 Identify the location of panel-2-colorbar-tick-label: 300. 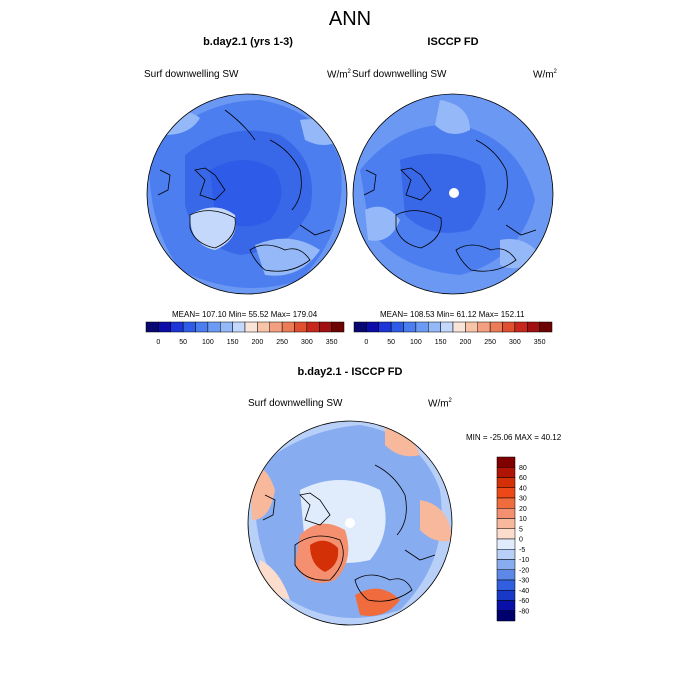
(515, 342).